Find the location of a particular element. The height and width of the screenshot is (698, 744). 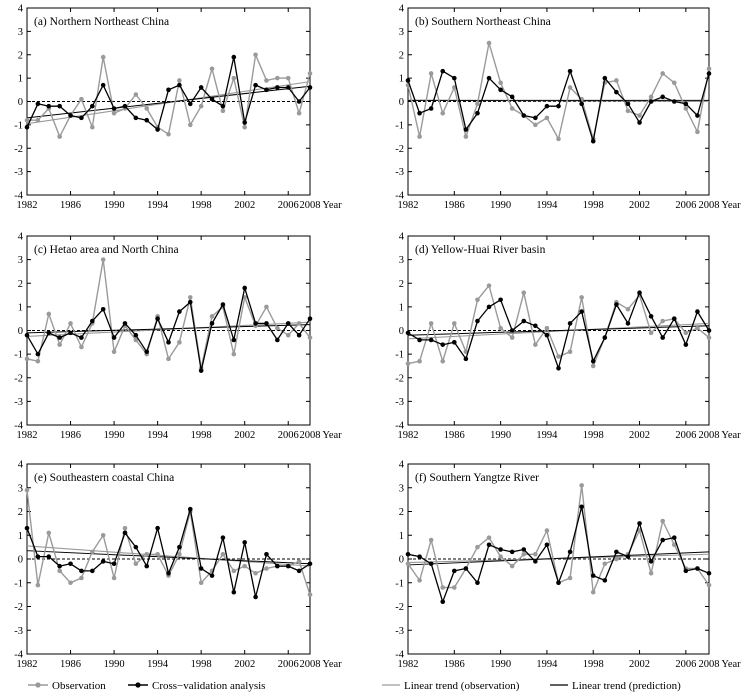

y-tick-label: -4 is located at coordinates (399, 426).